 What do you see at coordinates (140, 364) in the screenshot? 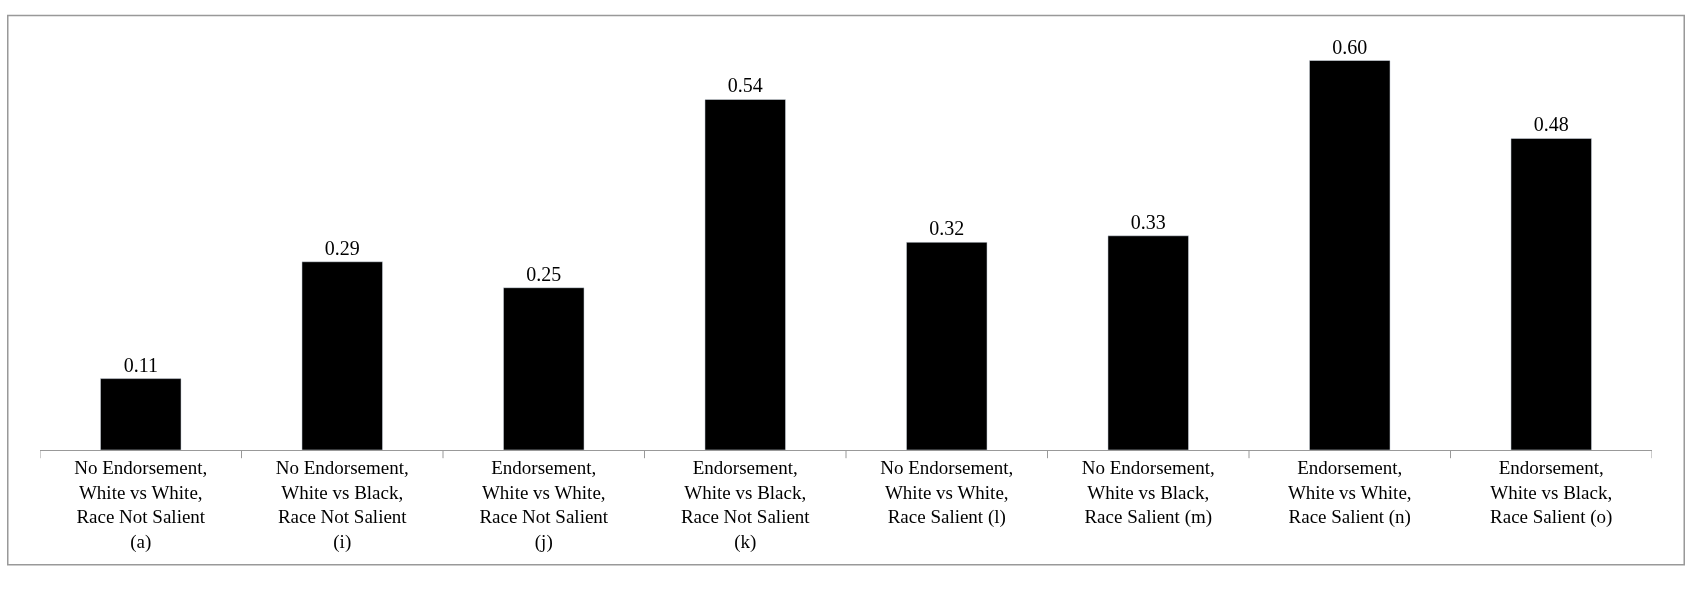
I see `data-label: 0.11` at bounding box center [140, 364].